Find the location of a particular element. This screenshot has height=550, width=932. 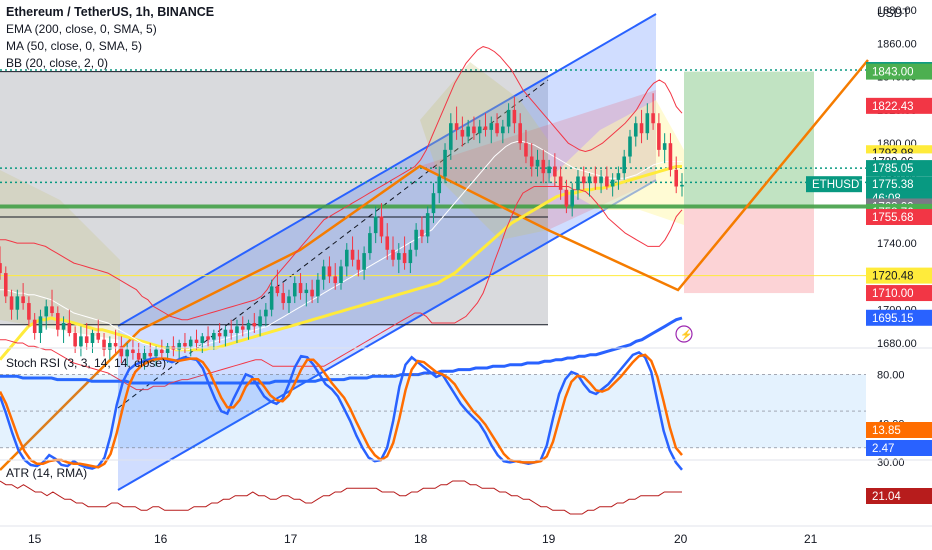

price-label-text: 1775.38 is located at coordinates (893, 185).